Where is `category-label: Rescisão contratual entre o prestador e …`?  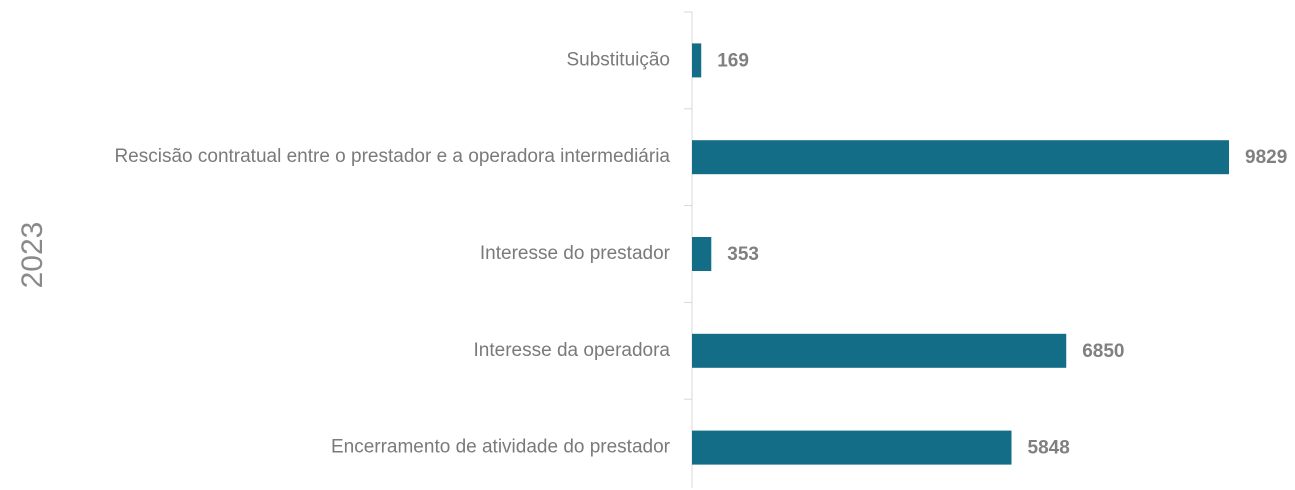 category-label: Rescisão contratual entre o prestador e … is located at coordinates (392, 156).